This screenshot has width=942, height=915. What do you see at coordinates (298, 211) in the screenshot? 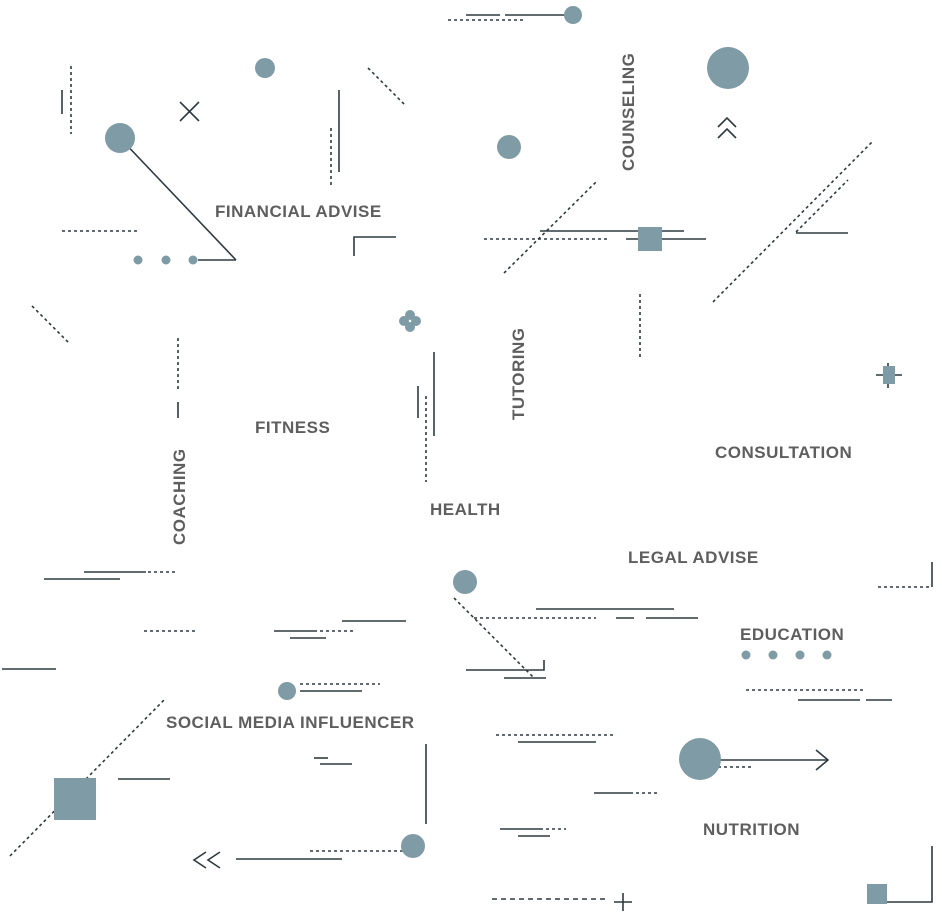
I see `label-financial-advise: FINANCIAL ADVISE` at bounding box center [298, 211].